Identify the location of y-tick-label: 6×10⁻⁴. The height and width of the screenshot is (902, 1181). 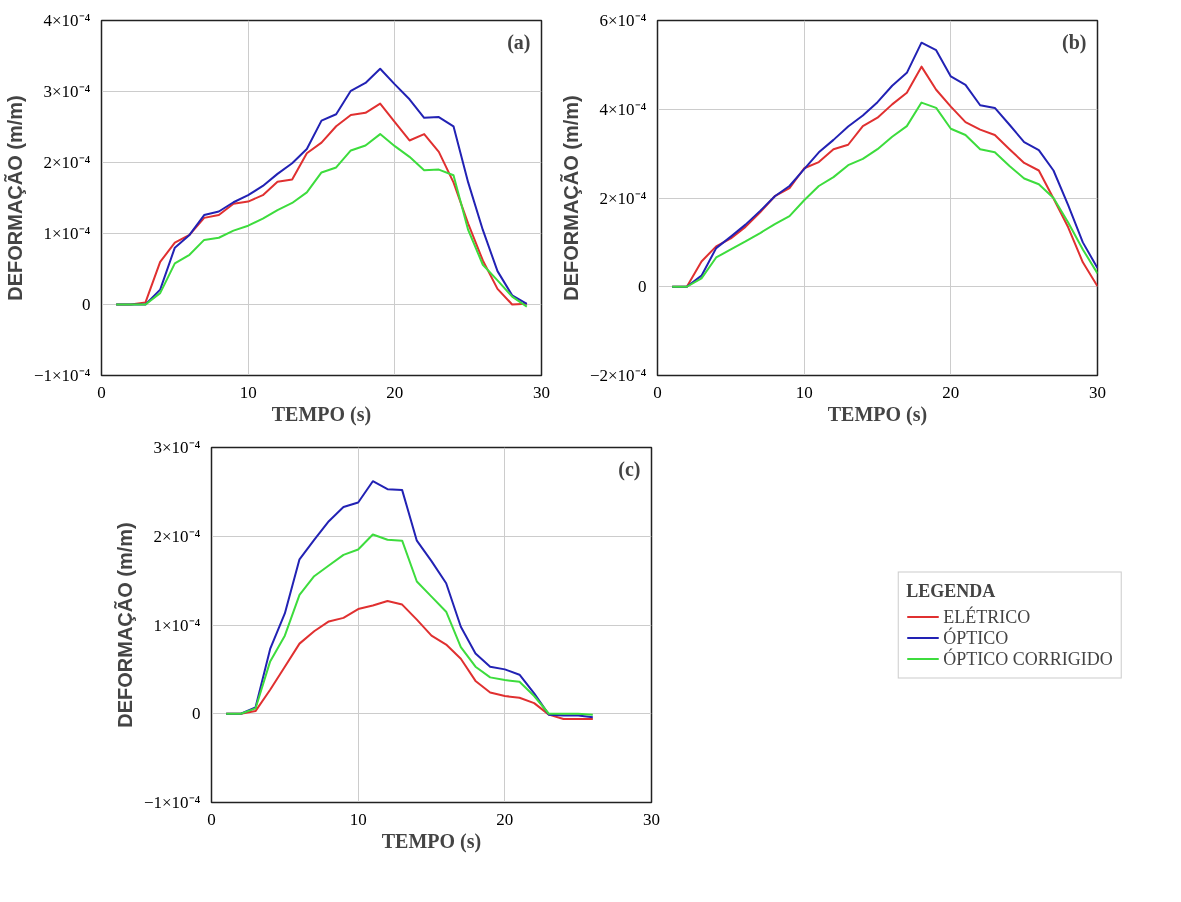
(623, 20).